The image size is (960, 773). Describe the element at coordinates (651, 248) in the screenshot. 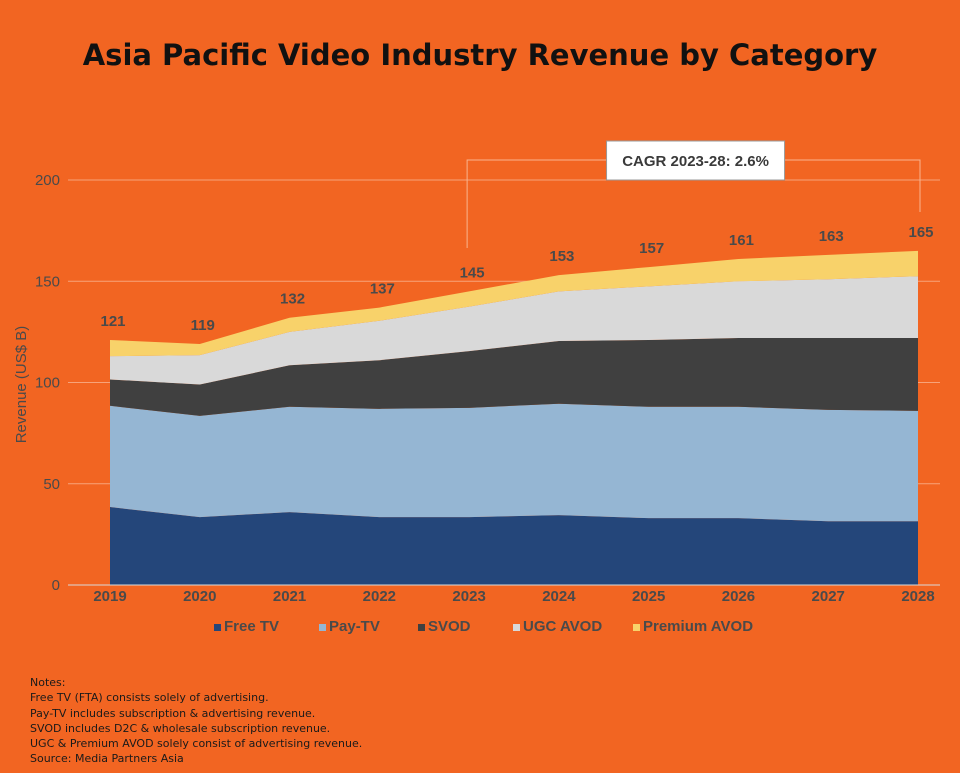

I see `total-label: 157` at that location.